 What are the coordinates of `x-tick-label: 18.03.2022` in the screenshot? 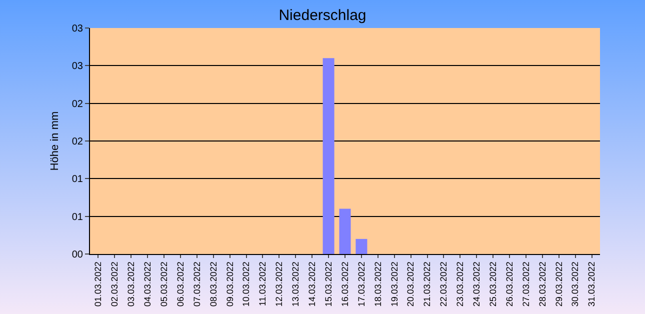 It's located at (377, 284).